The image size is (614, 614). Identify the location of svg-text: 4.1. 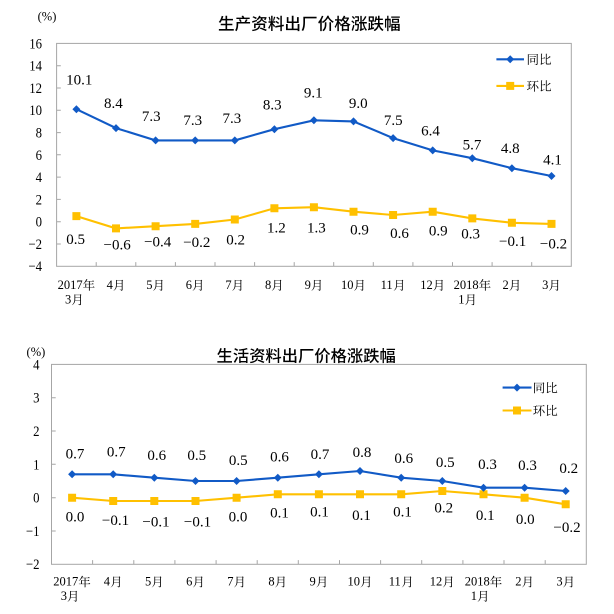
(552, 160).